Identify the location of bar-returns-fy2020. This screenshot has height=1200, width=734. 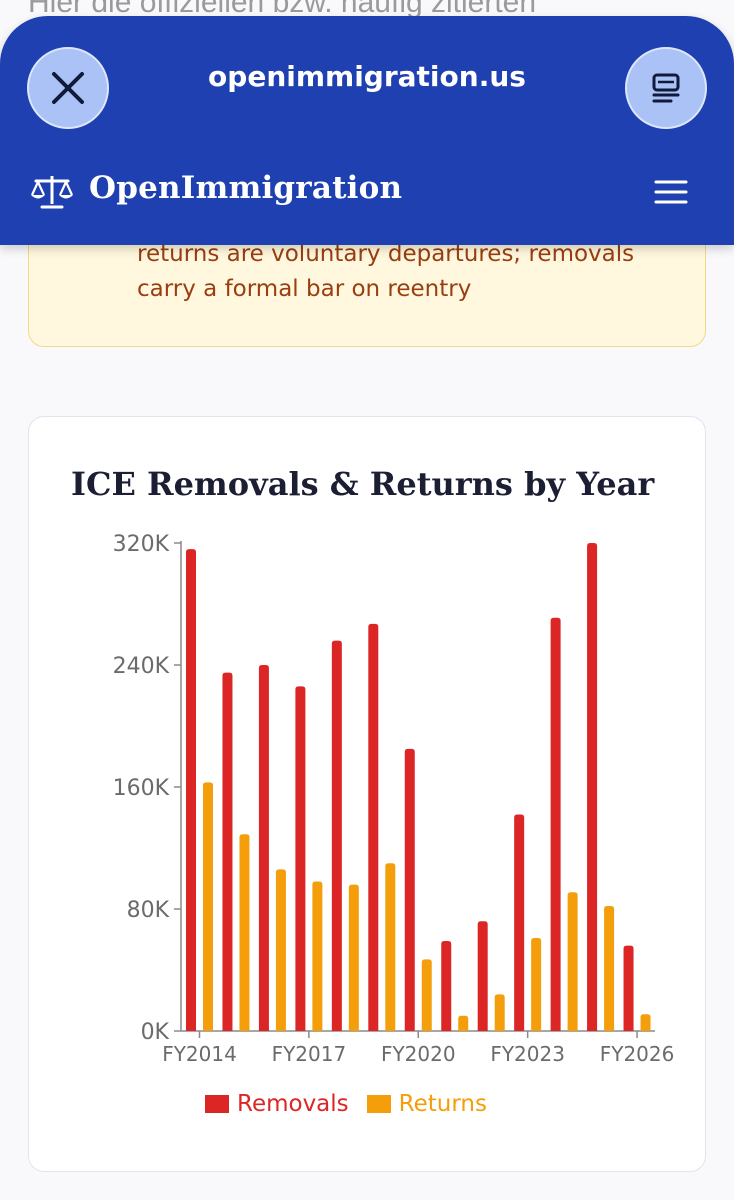
(426, 995).